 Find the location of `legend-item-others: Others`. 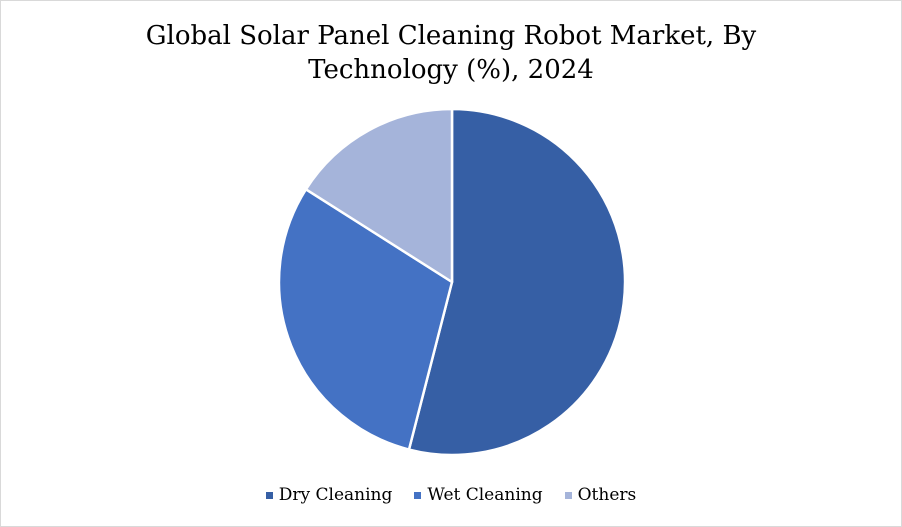

legend-item-others: Others is located at coordinates (600, 495).